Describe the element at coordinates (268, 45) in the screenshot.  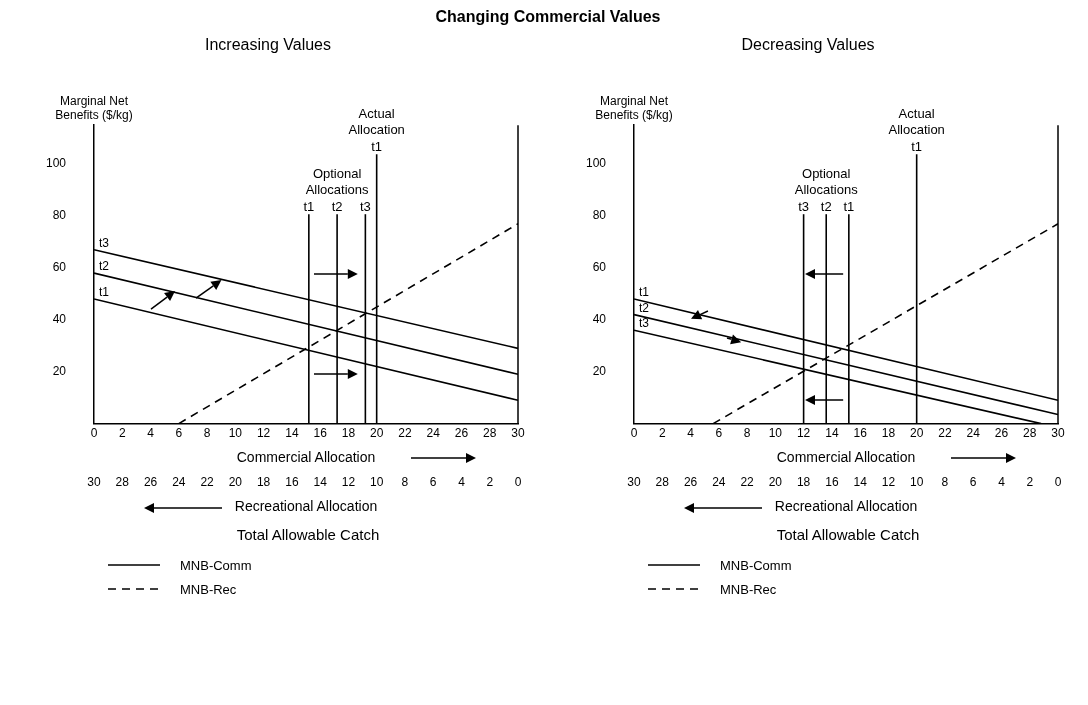
I see `chart-title: Increasing Values` at that location.